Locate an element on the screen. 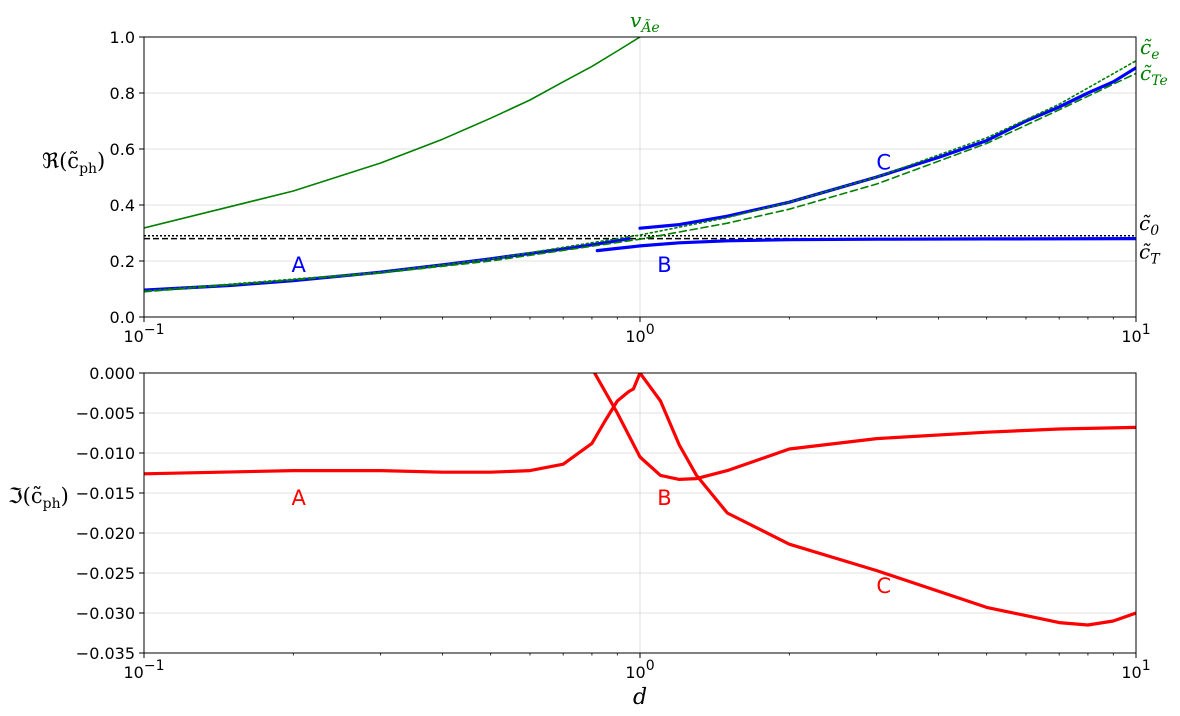 This screenshot has width=1180, height=716. y-axis-label: ℜ(c̃ph) is located at coordinates (73, 163).